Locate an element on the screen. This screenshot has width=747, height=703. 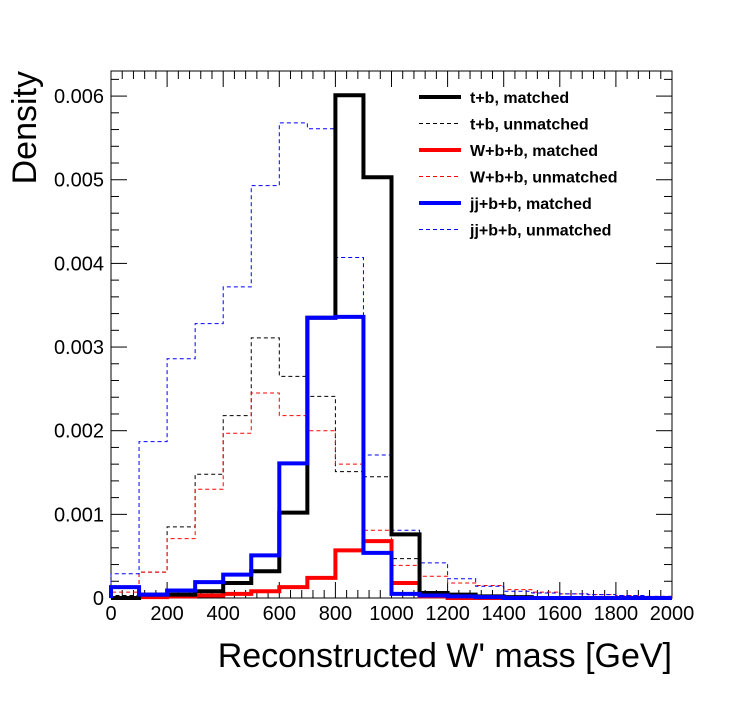
x-tick-label: 1400 is located at coordinates (503, 614).